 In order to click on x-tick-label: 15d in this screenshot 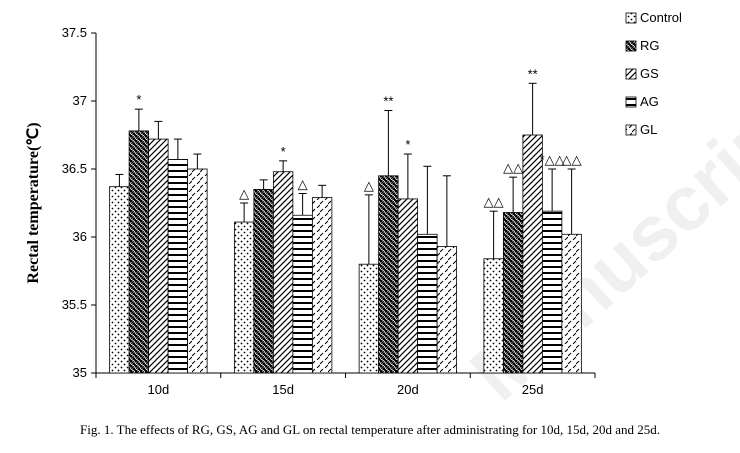, I will do `click(283, 389)`.